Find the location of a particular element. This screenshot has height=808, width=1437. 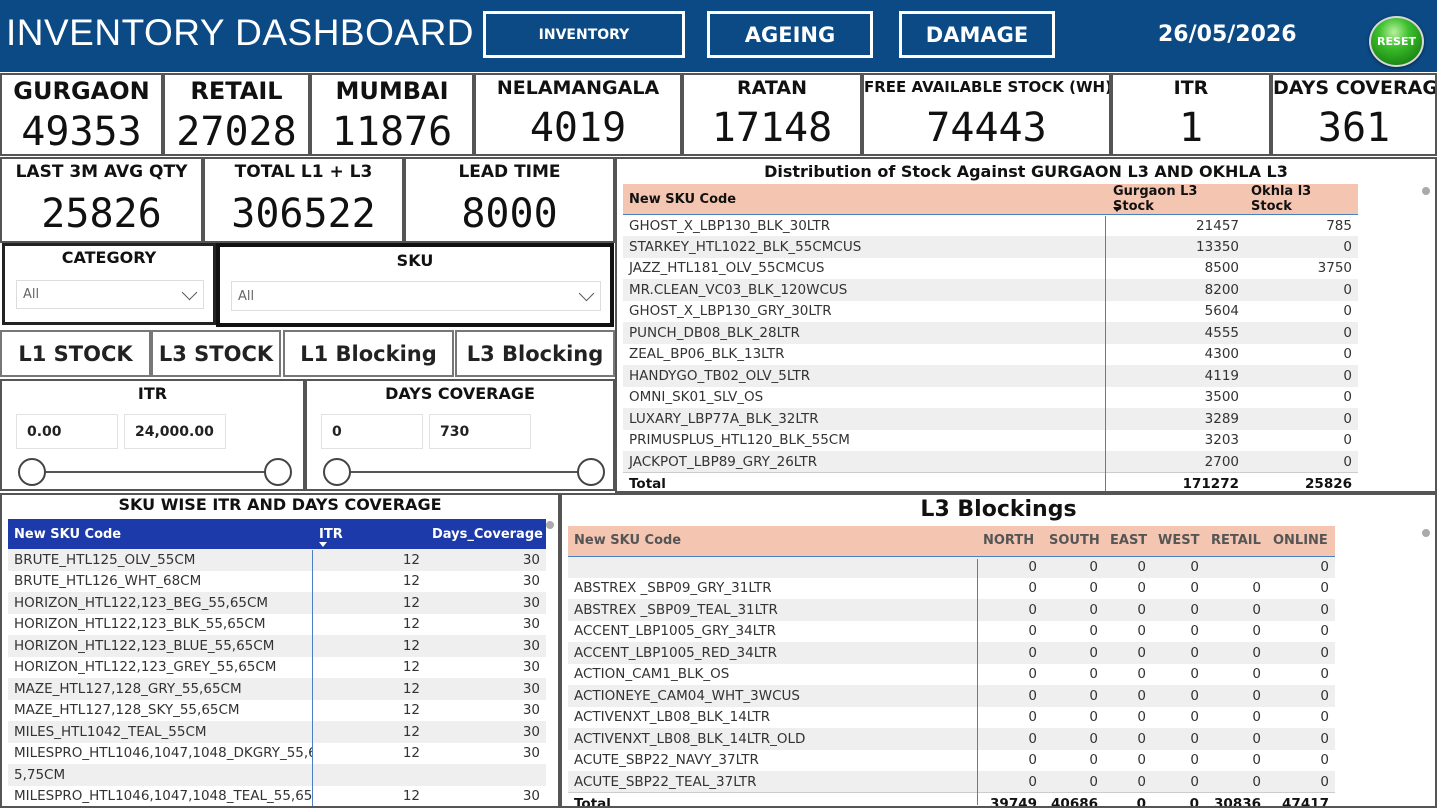

sku-cell: MAZE_HTL127,128_GRY_55,65CM is located at coordinates (160, 689).